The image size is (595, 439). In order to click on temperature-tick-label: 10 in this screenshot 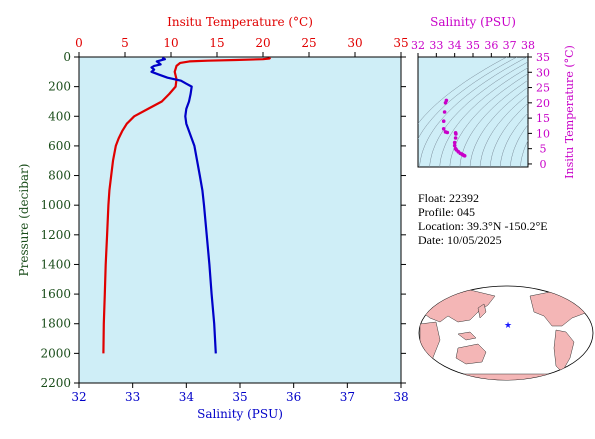, I will do `click(170, 43)`.